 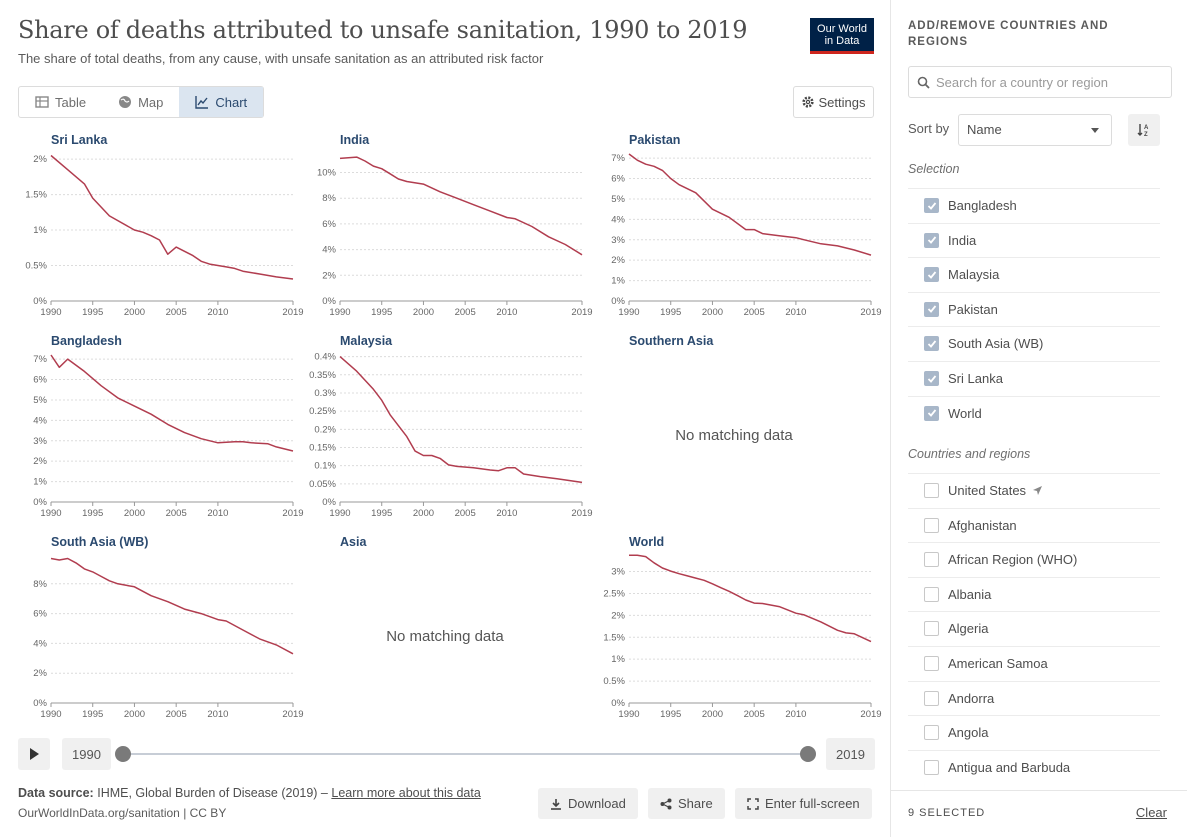 I want to click on sidebar-heading: ADD/REMOVE COUNTRIES AND REGIONS, so click(x=1008, y=34).